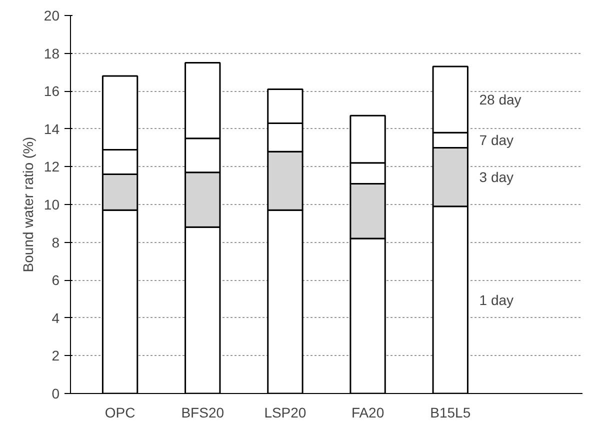  I want to click on series-label: 7 day, so click(496, 140).